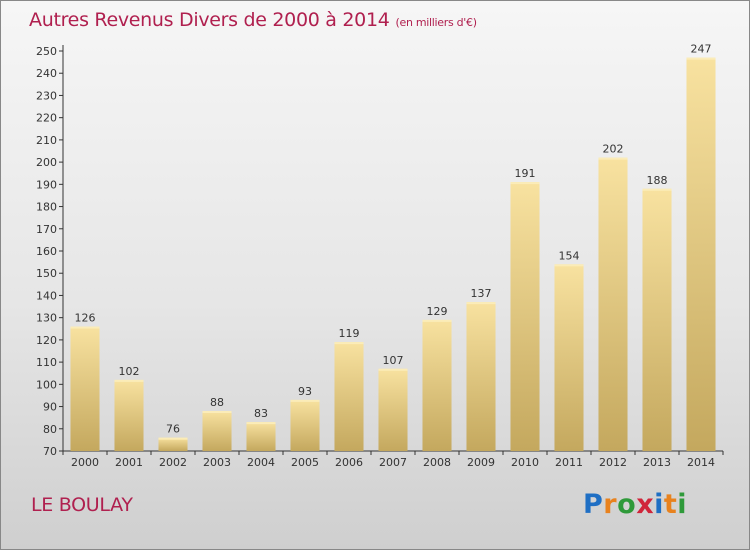 This screenshot has width=750, height=550. I want to click on data-label: 137, so click(481, 293).